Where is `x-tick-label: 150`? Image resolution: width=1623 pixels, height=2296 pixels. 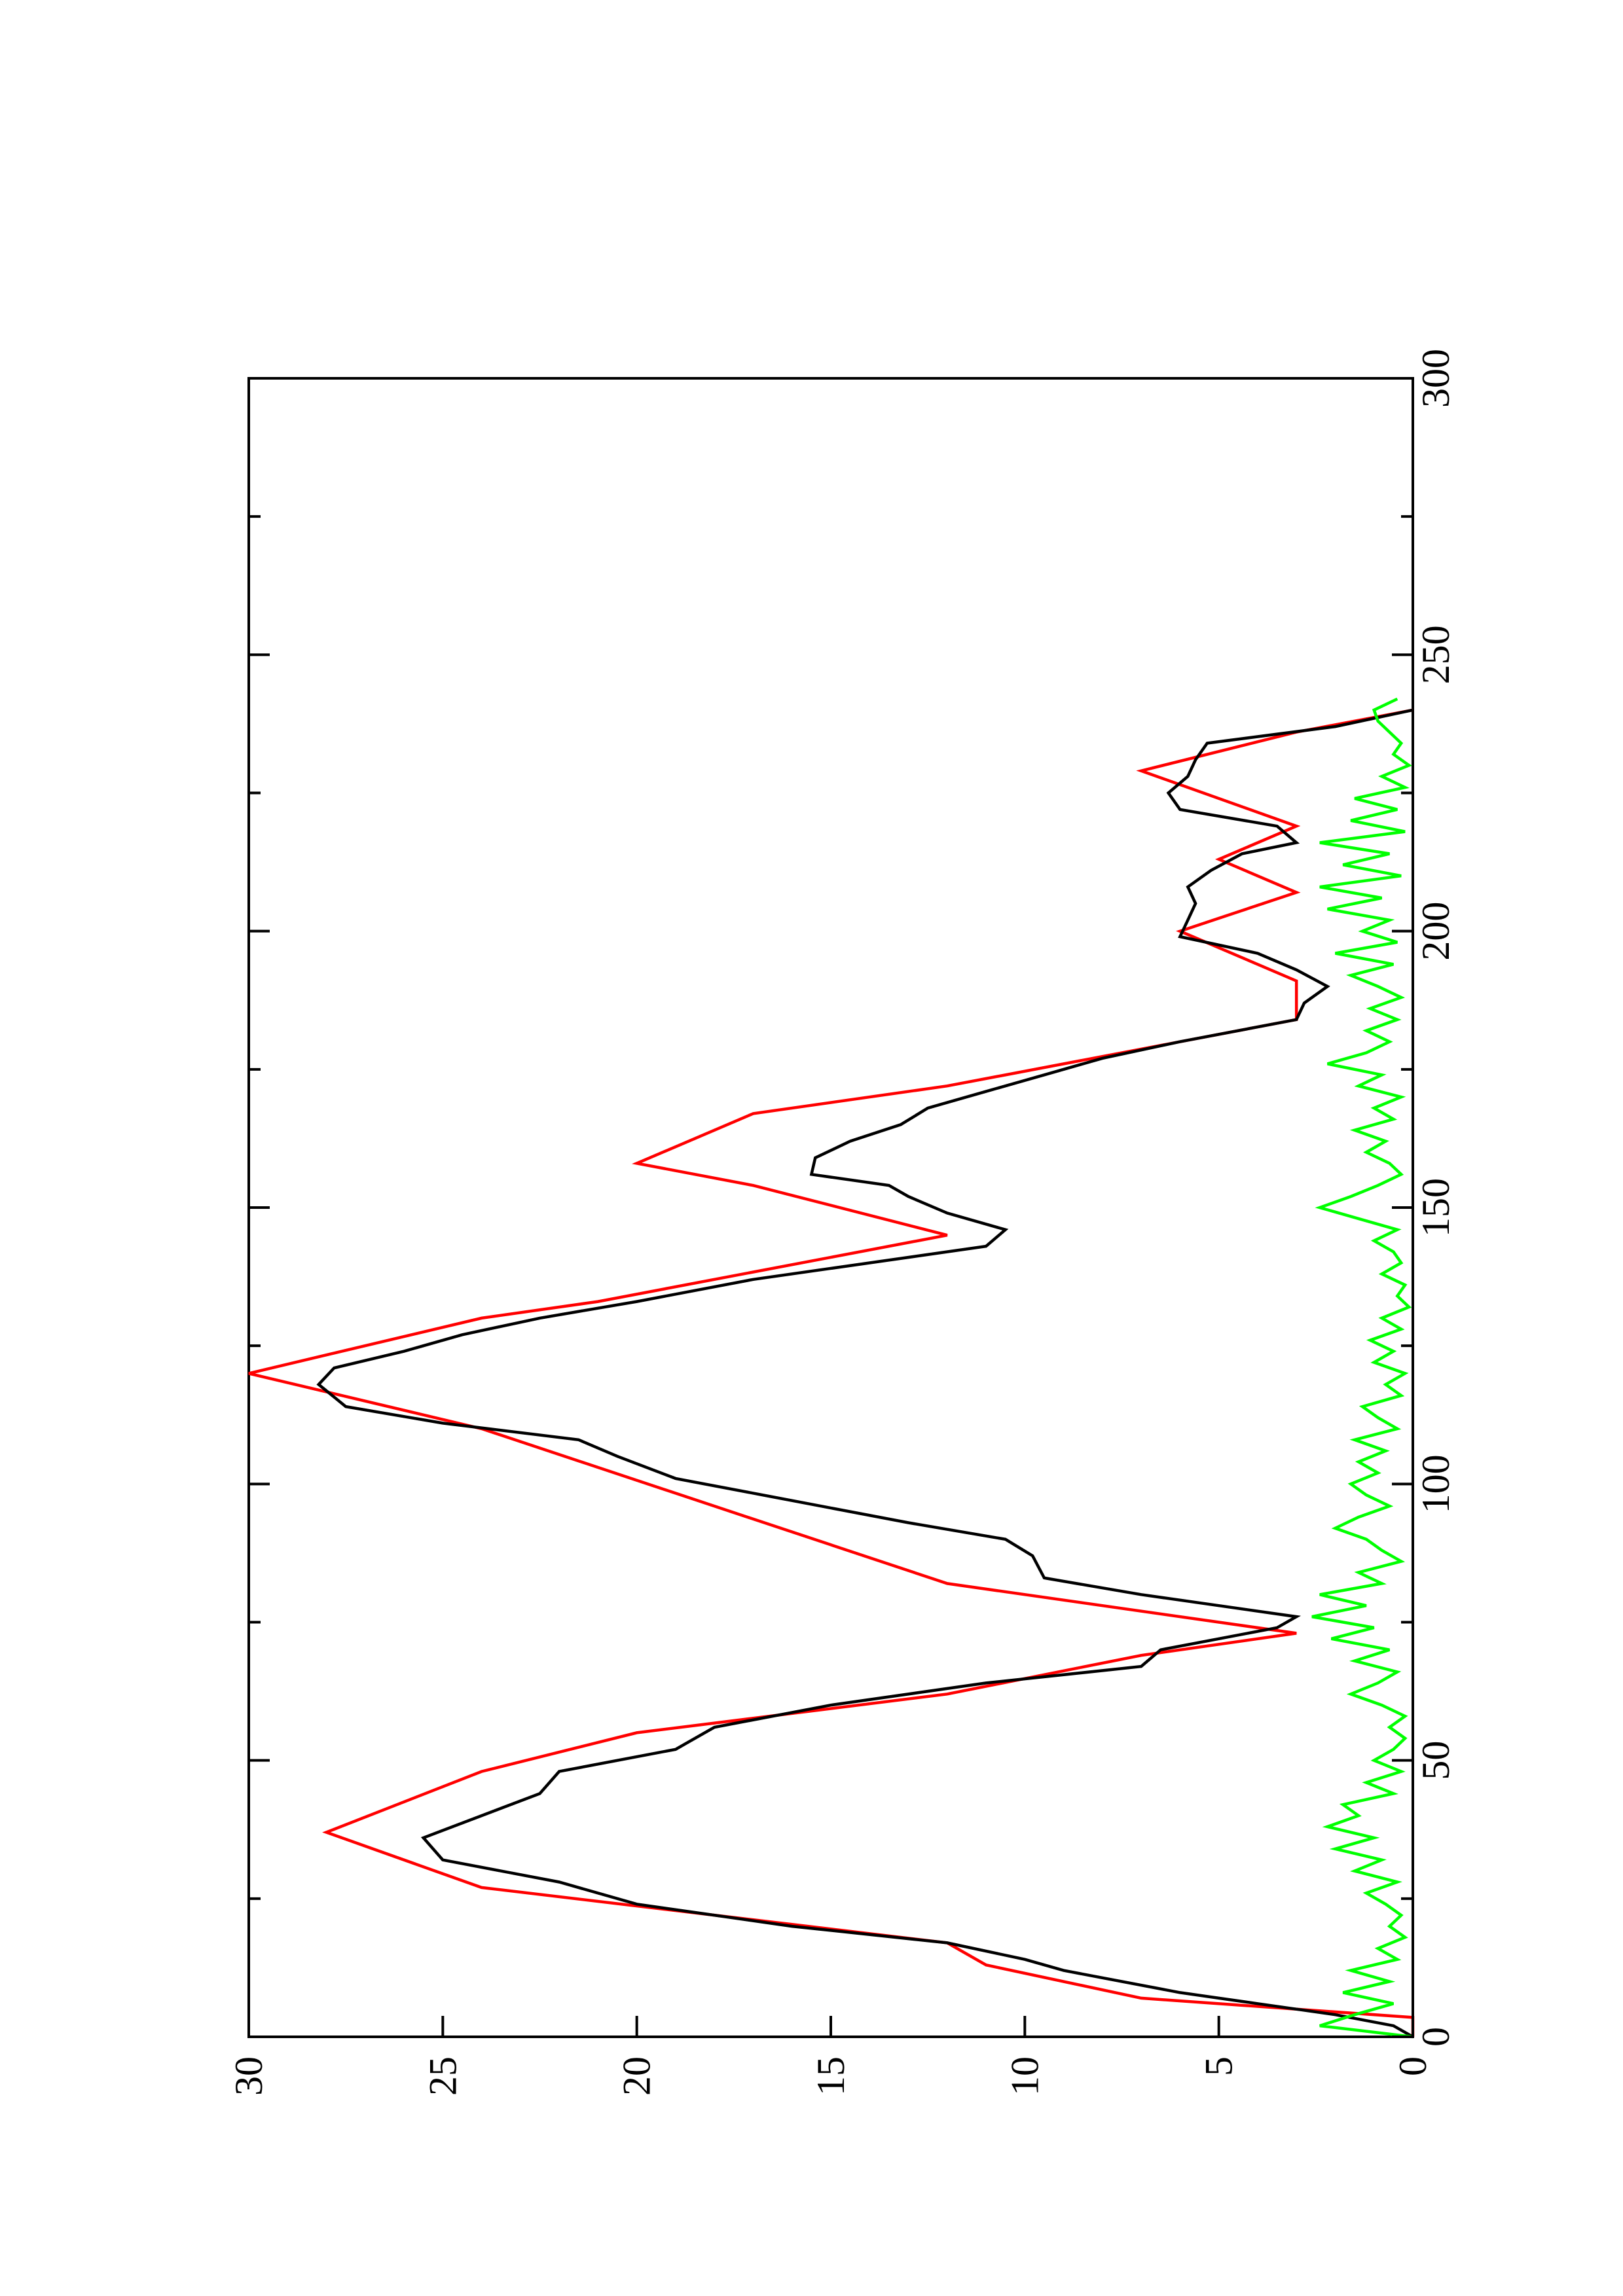 x-tick-label: 150 is located at coordinates (1435, 1207).